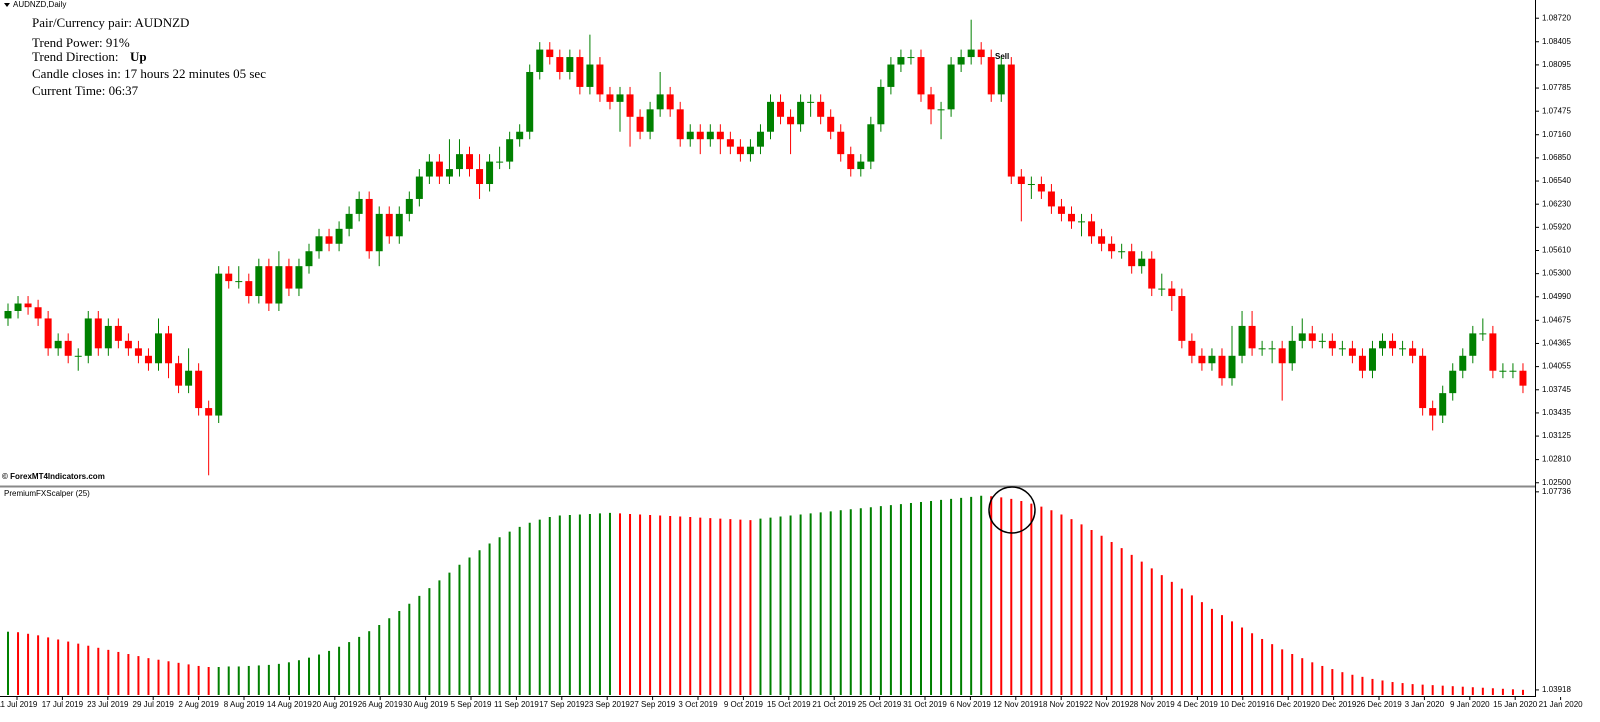  What do you see at coordinates (608, 704) in the screenshot?
I see `x-tick-label: 23 Sep 2019` at bounding box center [608, 704].